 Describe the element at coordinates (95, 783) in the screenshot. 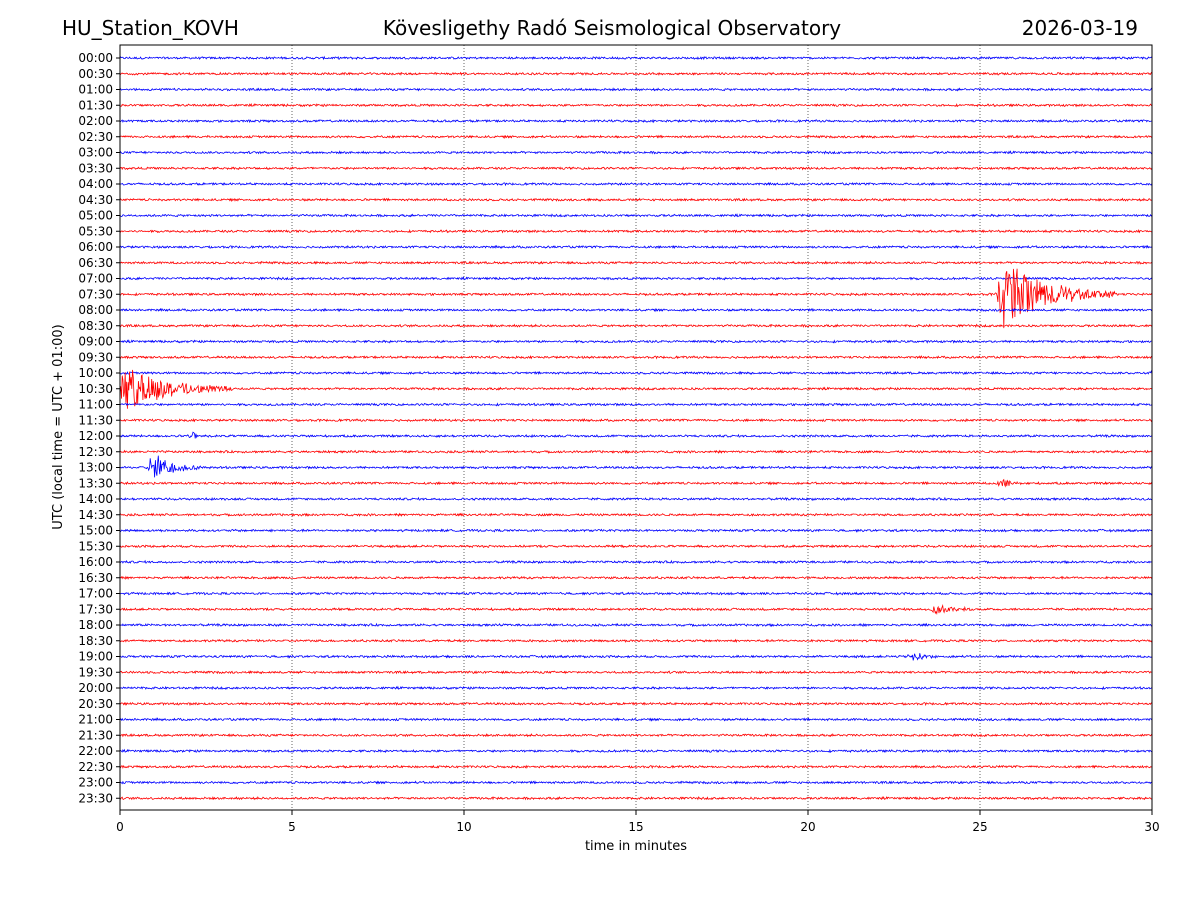

I see `y-tick-label-23:00: 23:00` at that location.